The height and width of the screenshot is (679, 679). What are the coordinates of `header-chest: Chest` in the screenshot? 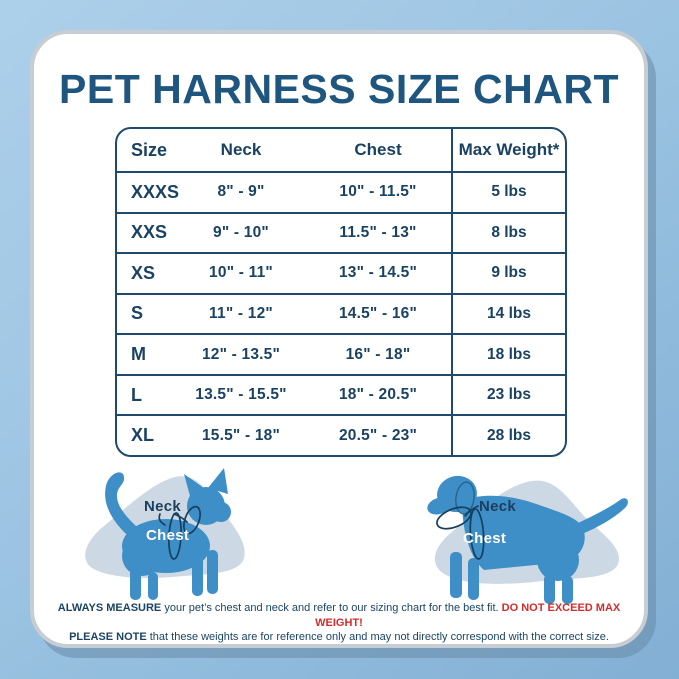 It's located at (378, 149).